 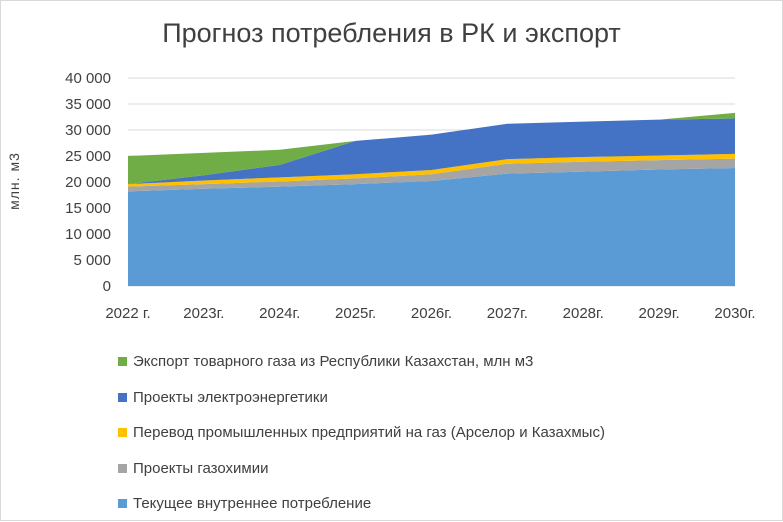 What do you see at coordinates (88, 130) in the screenshot?
I see `y-tick-label: 30 000` at bounding box center [88, 130].